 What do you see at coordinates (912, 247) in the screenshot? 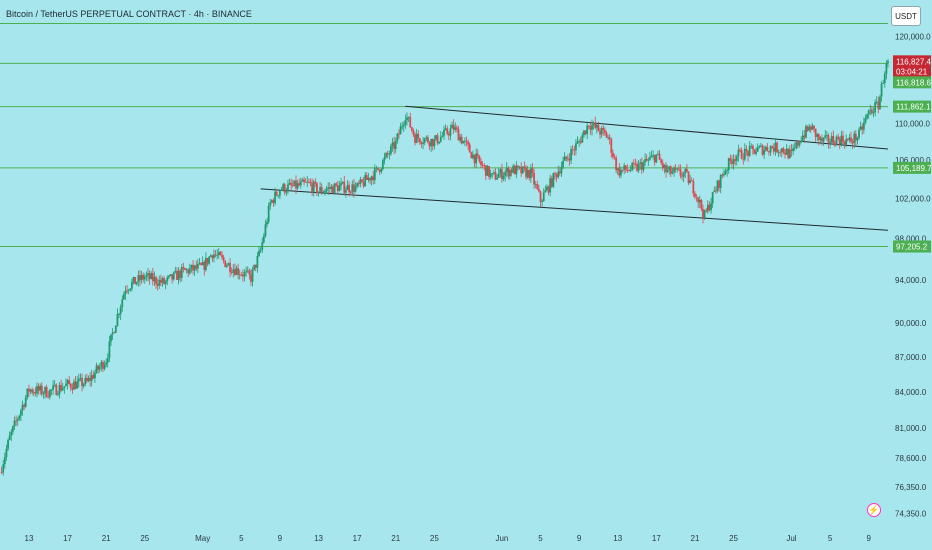
I see `level-tag-4-text: 97,205.2` at bounding box center [912, 247].